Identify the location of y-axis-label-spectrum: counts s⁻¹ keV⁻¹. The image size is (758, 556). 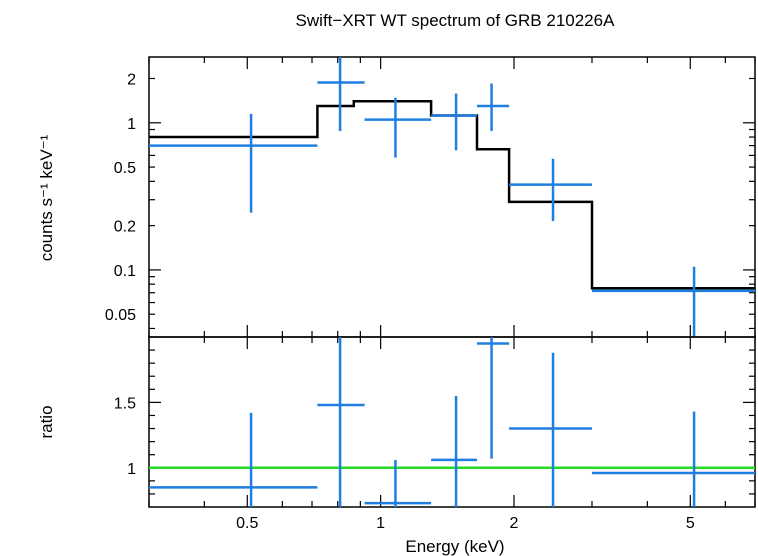
(46, 197).